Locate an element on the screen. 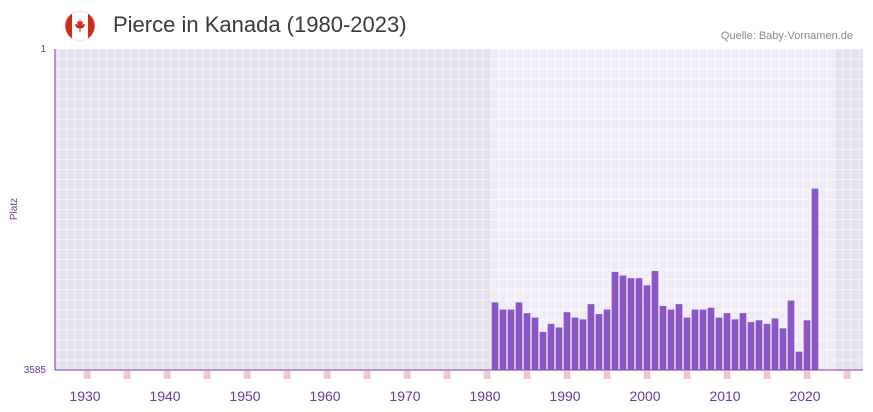 This screenshot has width=873, height=412. bar-2000 is located at coordinates (647, 327).